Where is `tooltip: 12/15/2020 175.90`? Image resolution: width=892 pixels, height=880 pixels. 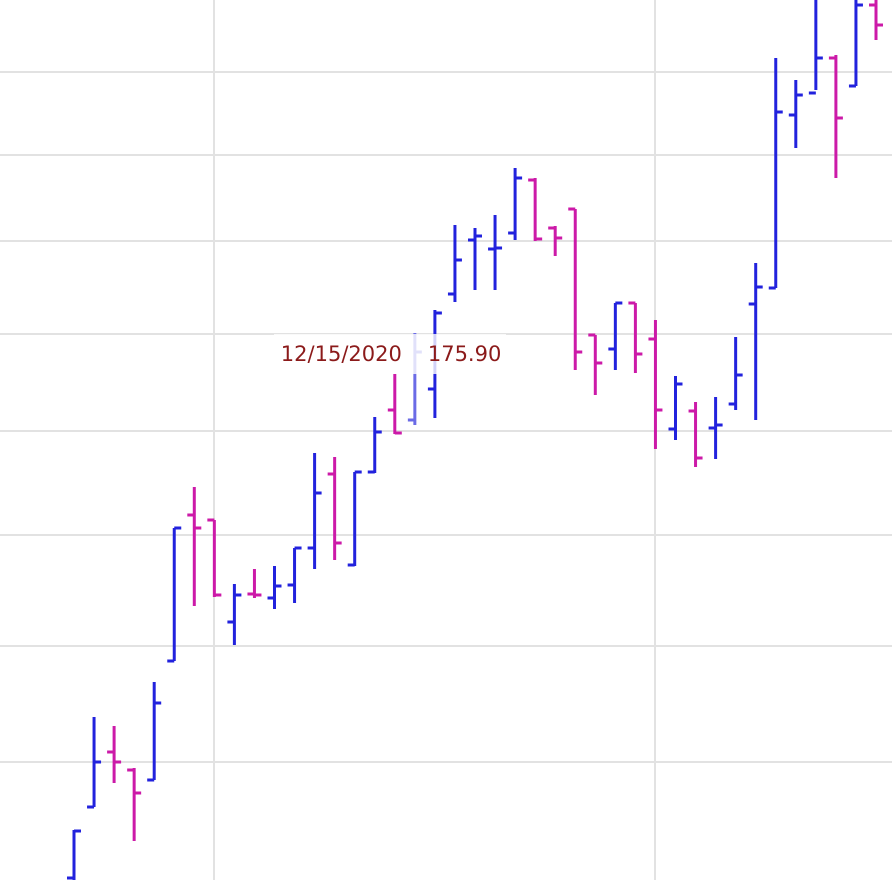
tooltip: 12/15/2020 175.90 is located at coordinates (390, 354).